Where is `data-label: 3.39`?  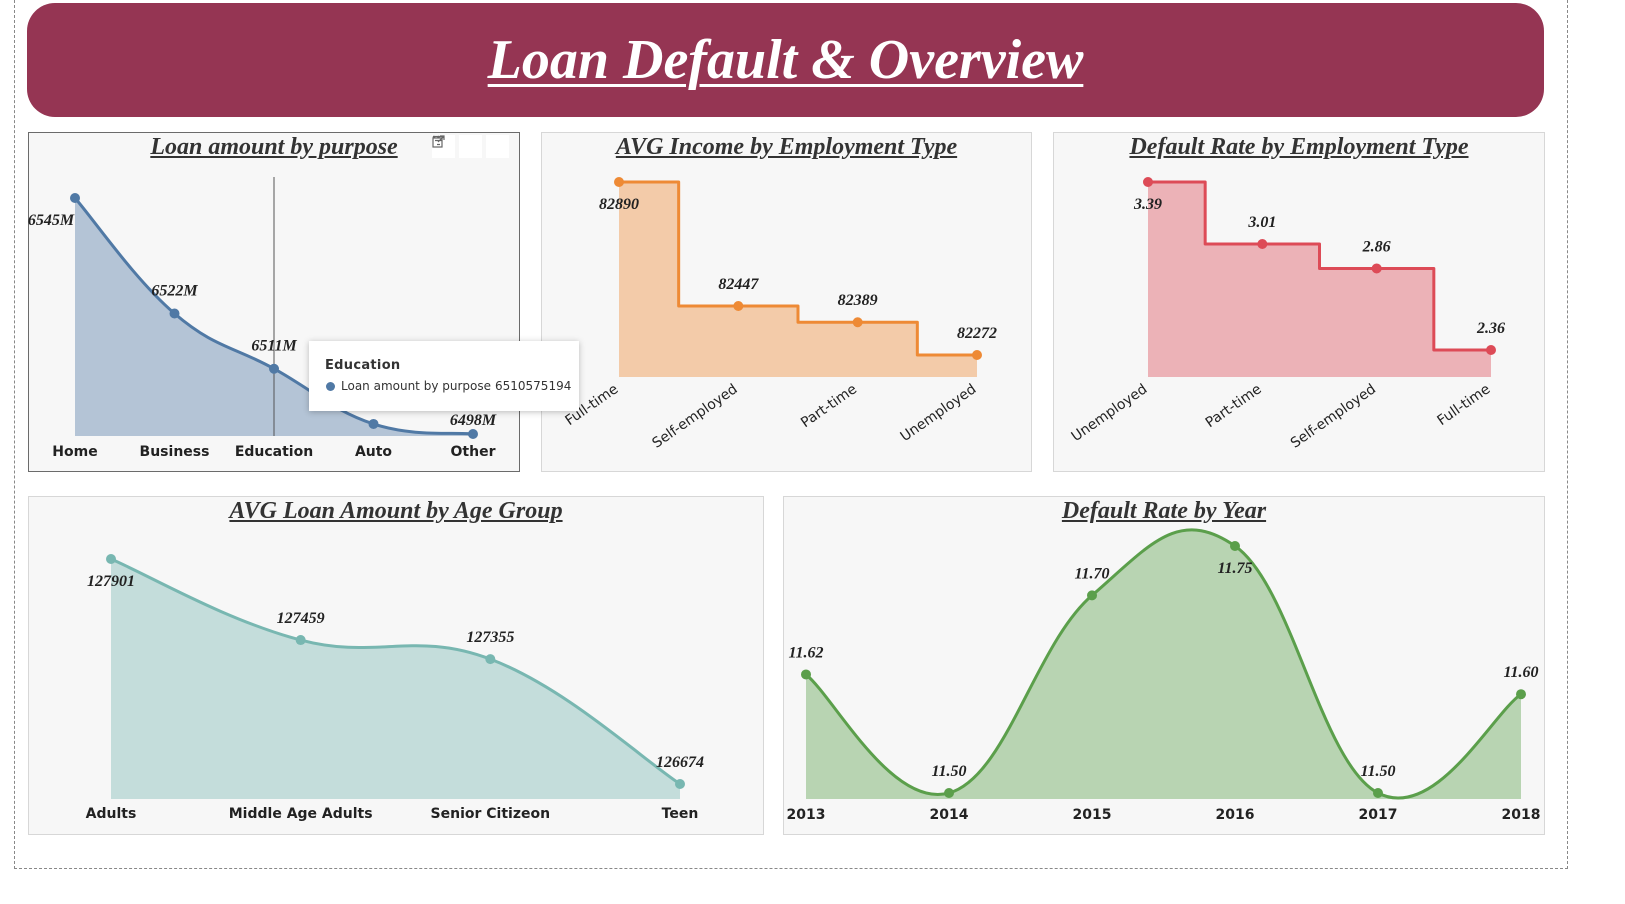 data-label: 3.39 is located at coordinates (1147, 204).